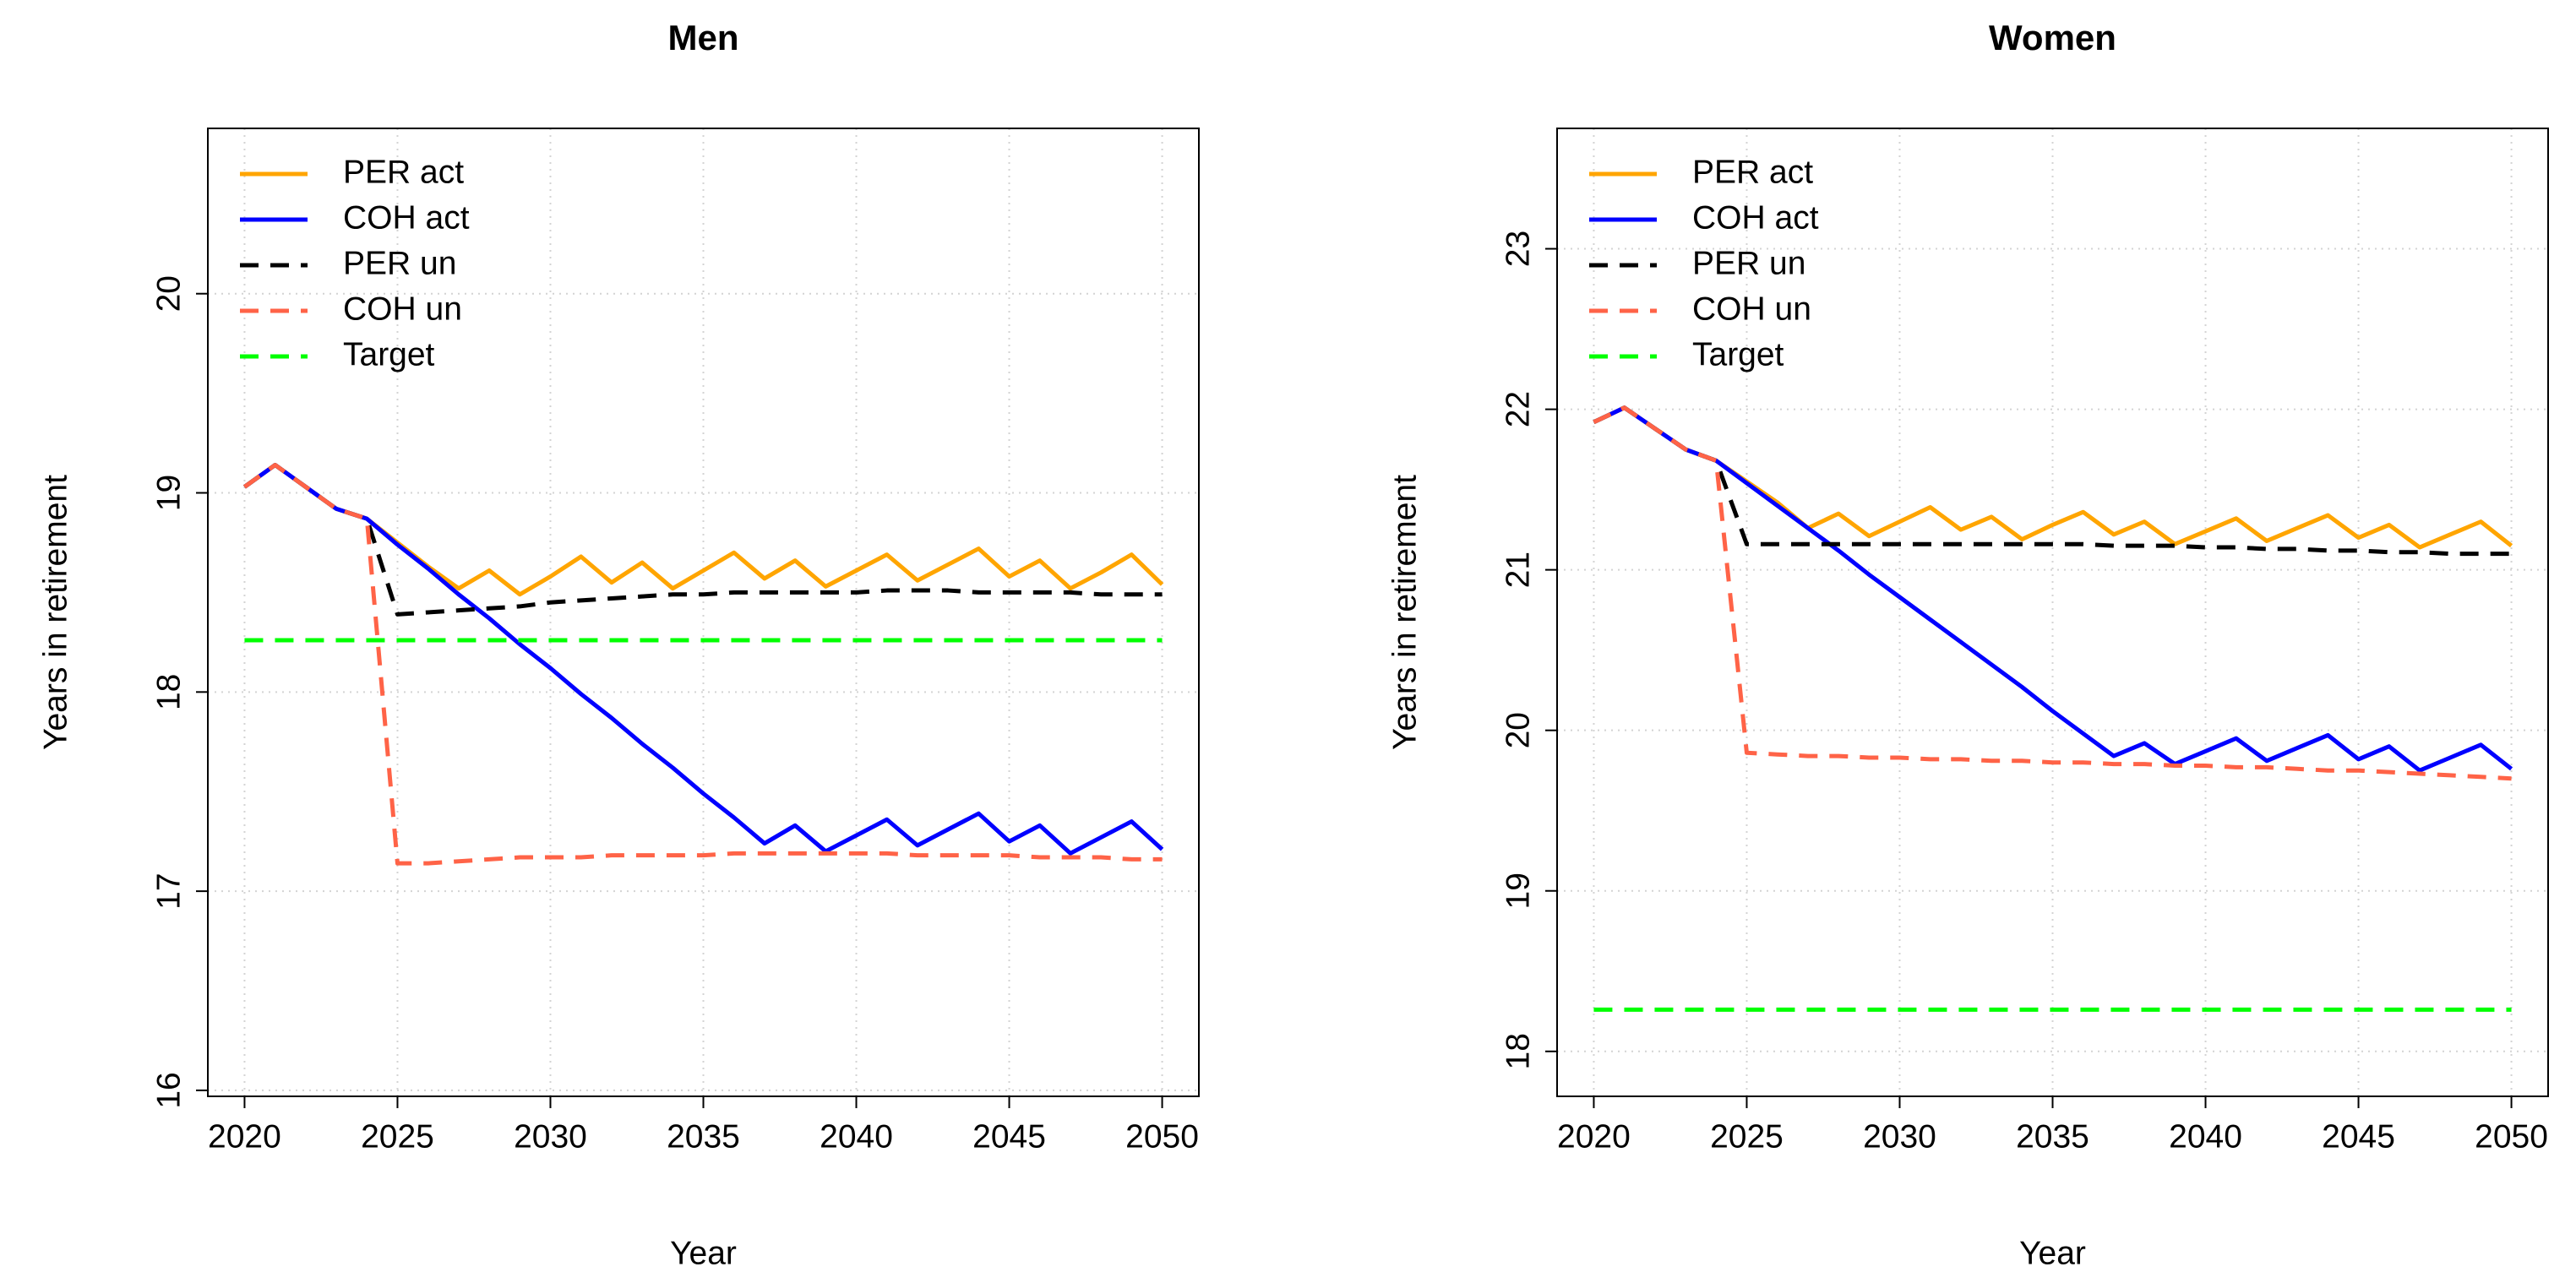  Describe the element at coordinates (168, 891) in the screenshot. I see `y-tick-label: 17` at that location.